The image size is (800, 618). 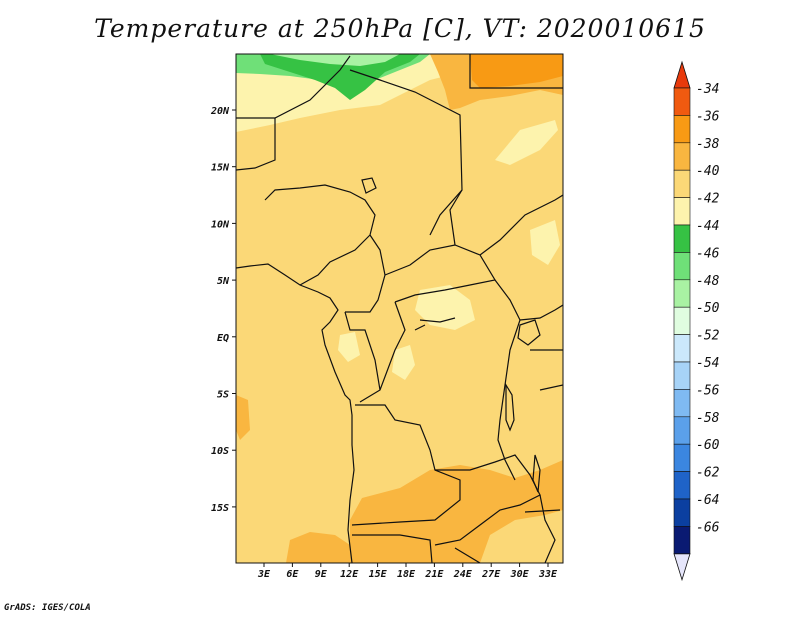 What do you see at coordinates (220, 508) in the screenshot?
I see `lat-tick-label: 15S` at bounding box center [220, 508].